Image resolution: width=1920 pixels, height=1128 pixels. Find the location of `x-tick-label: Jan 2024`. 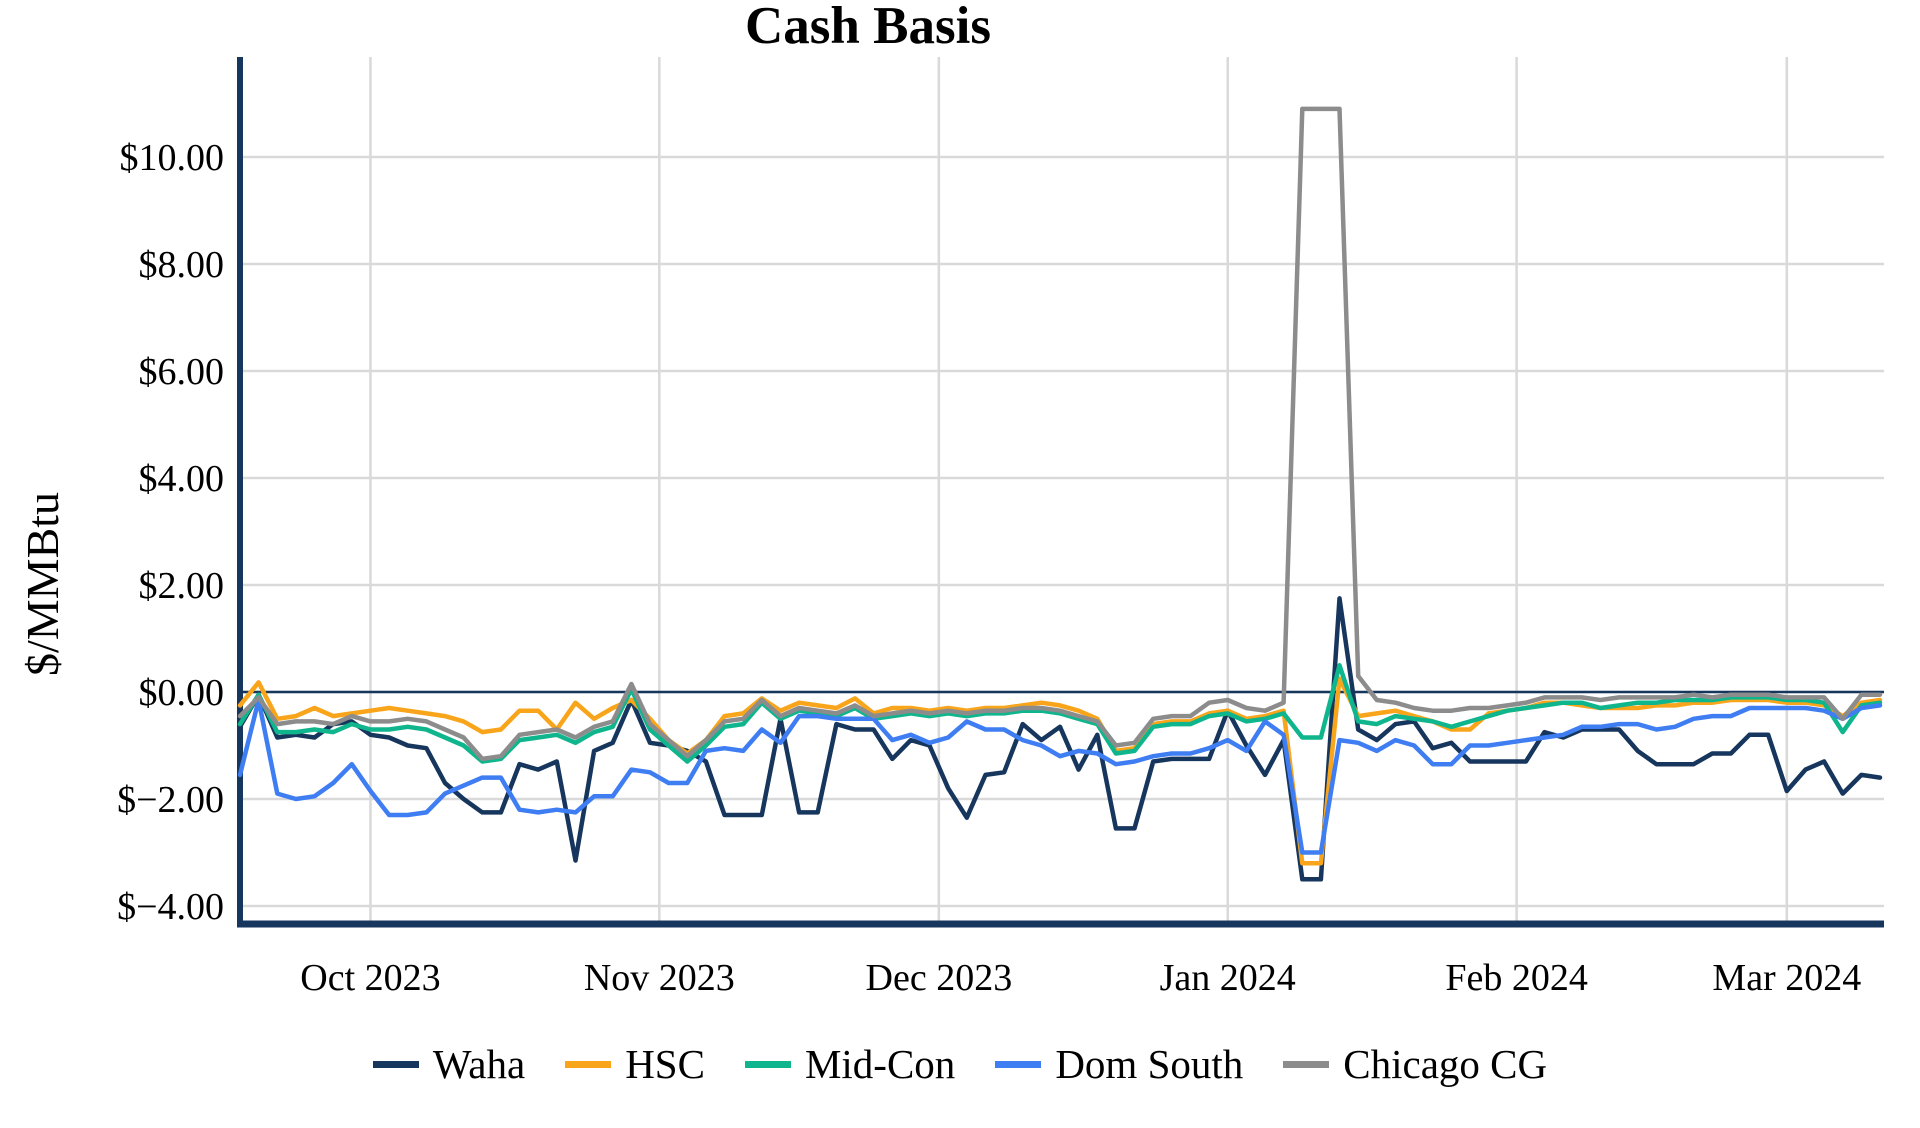

x-tick-label: Jan 2024 is located at coordinates (1228, 978).